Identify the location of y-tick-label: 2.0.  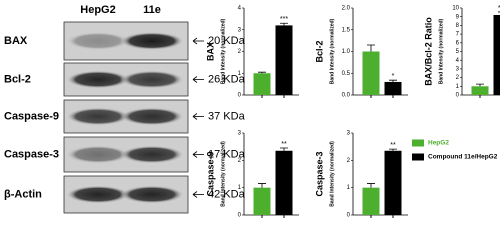
(346, 9).